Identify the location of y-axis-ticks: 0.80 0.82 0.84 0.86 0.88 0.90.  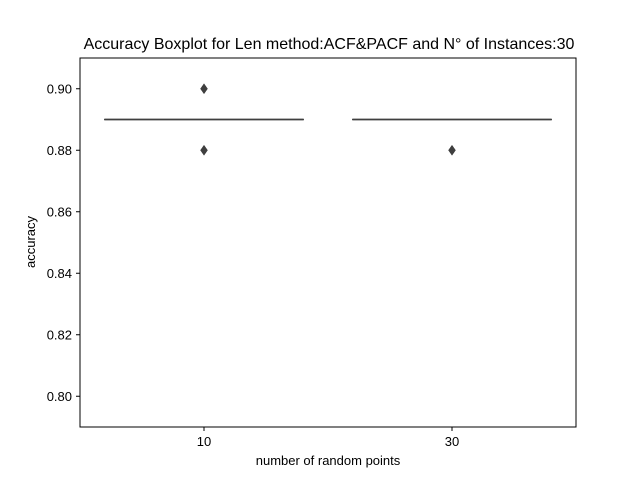
(63, 242).